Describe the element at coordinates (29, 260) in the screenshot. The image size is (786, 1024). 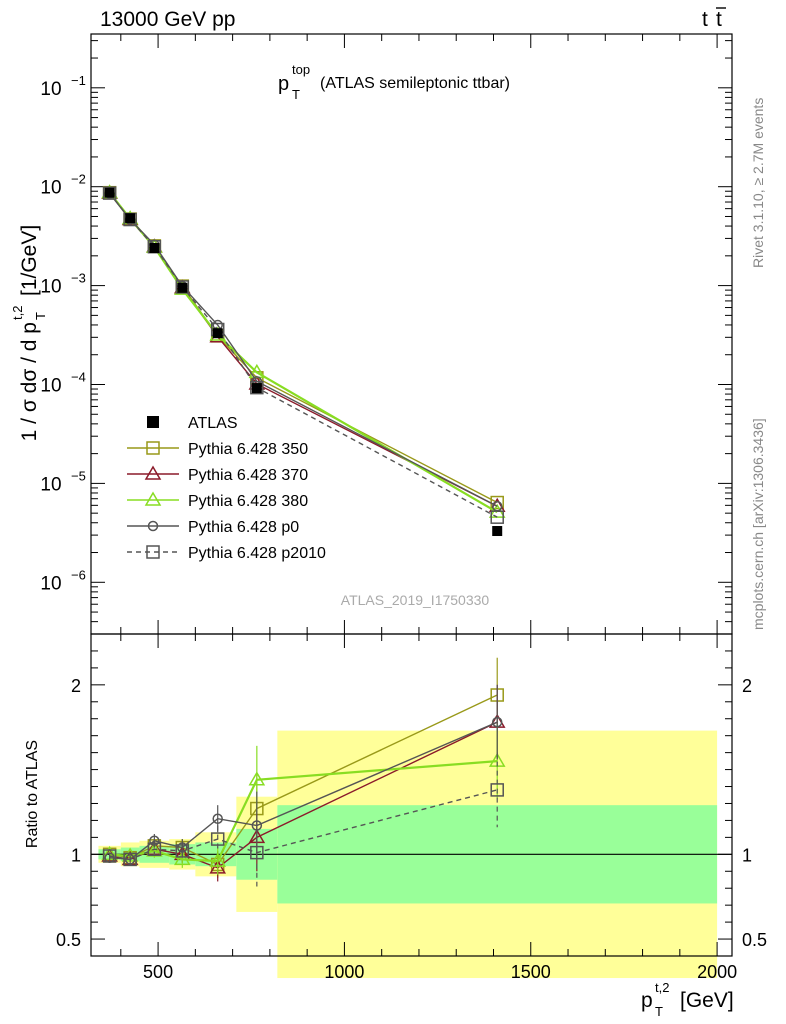
I see `ylabel-unit: [1/GeV]` at that location.